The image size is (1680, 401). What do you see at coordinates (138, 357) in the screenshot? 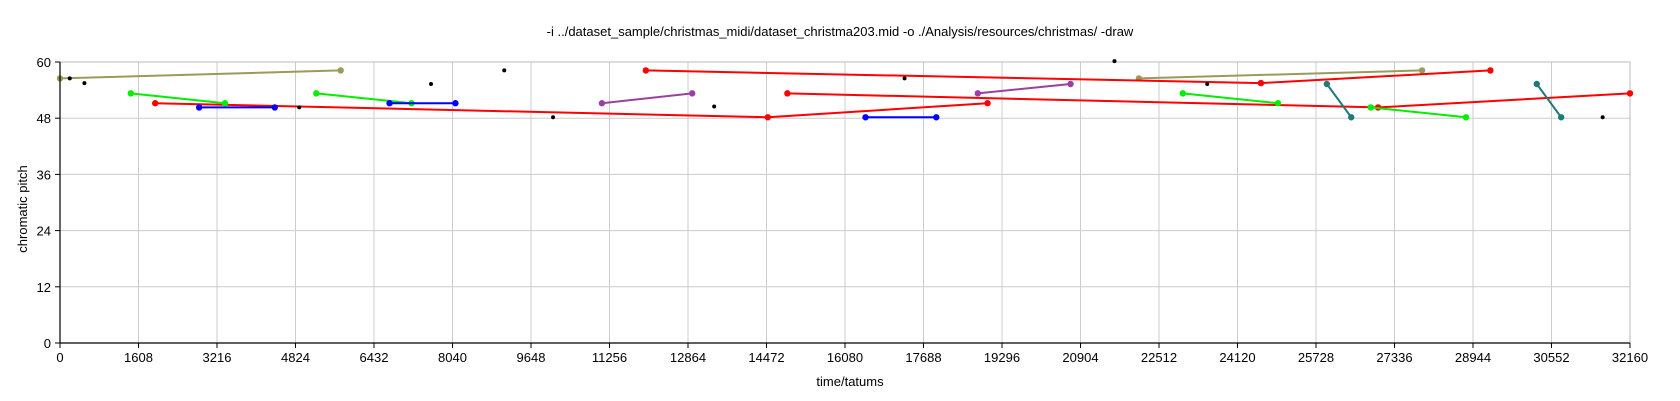
I see `x-tick-label: 1608` at bounding box center [138, 357].